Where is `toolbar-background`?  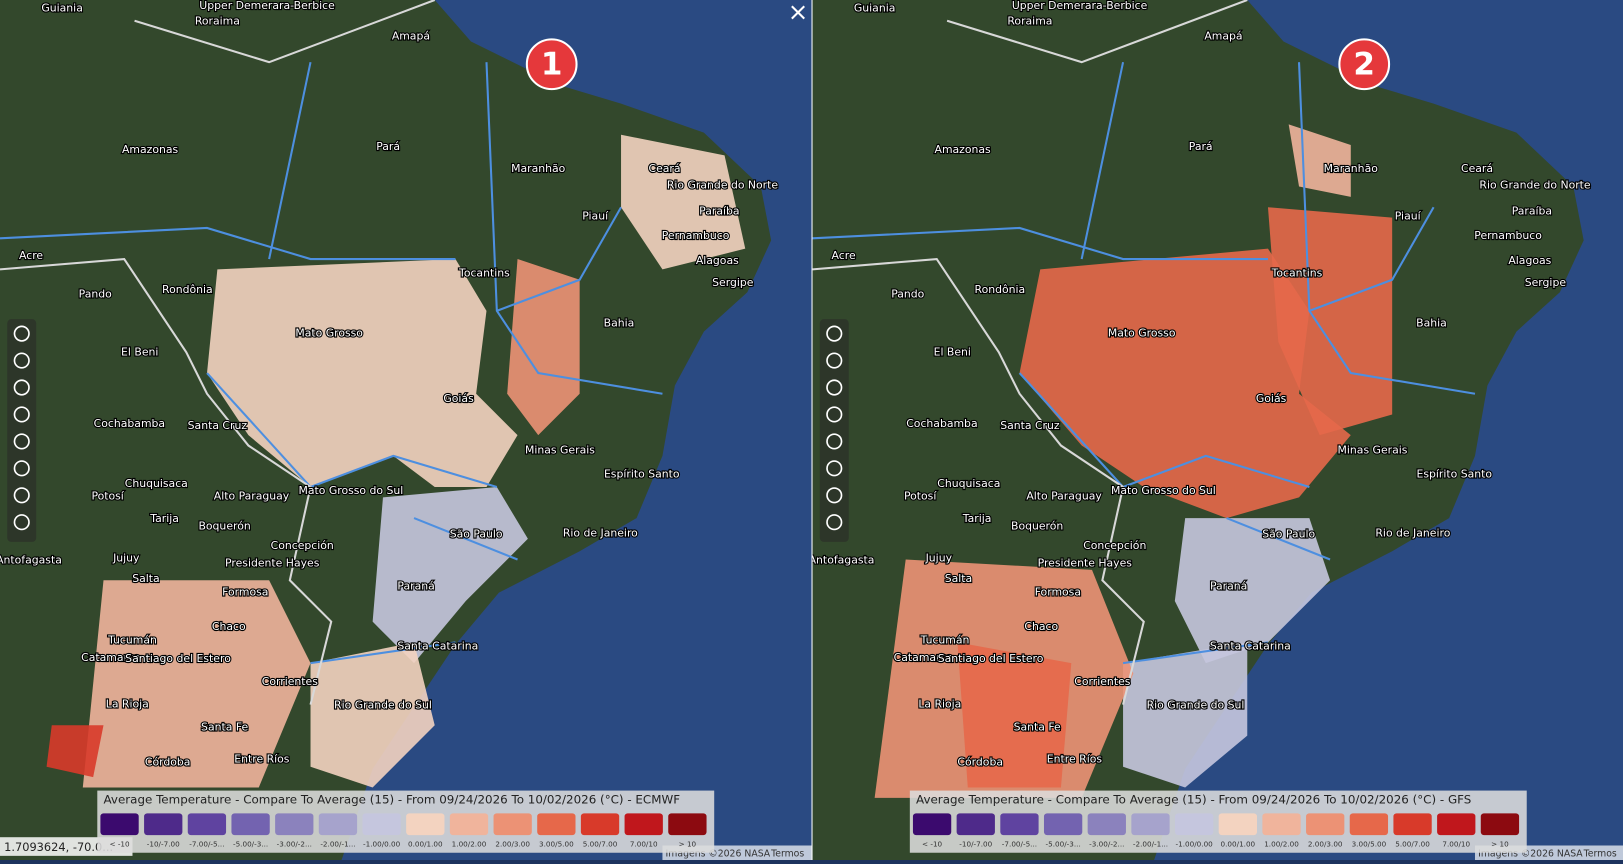 toolbar-background is located at coordinates (22, 430).